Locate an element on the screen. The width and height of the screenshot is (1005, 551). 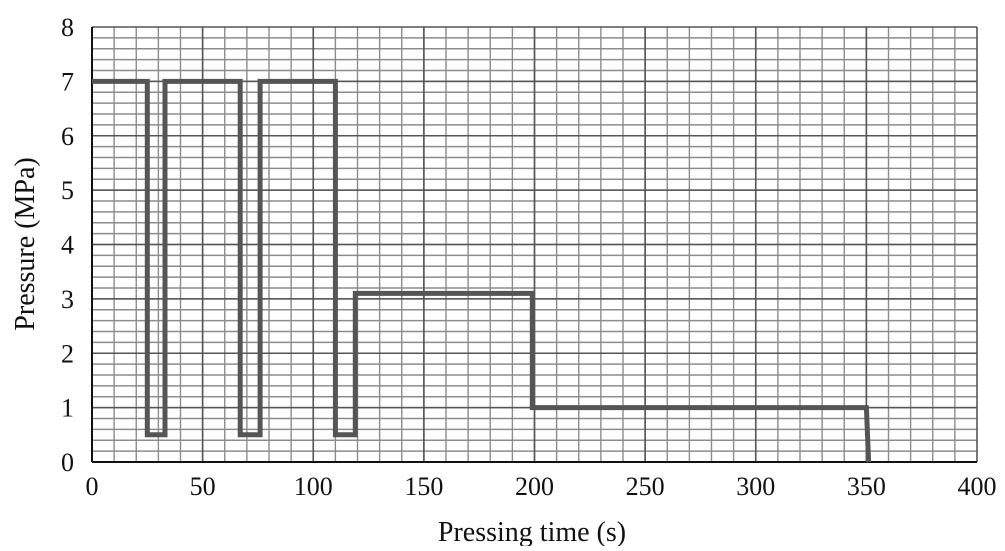
x-tick-label: 150 is located at coordinates (423, 486).